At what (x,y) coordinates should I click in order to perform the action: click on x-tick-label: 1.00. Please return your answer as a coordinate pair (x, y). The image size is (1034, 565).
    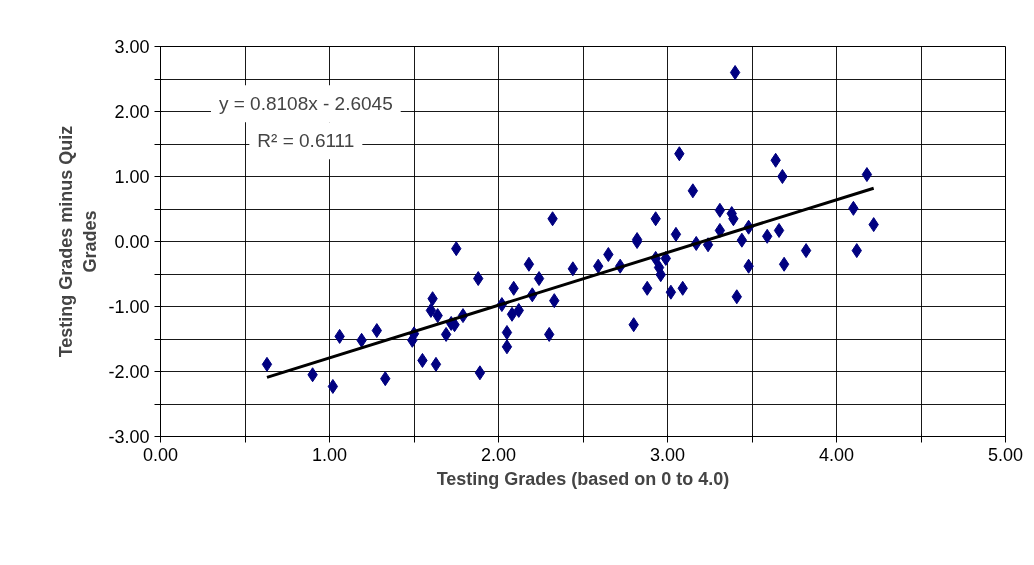
    Looking at the image, I should click on (329, 454).